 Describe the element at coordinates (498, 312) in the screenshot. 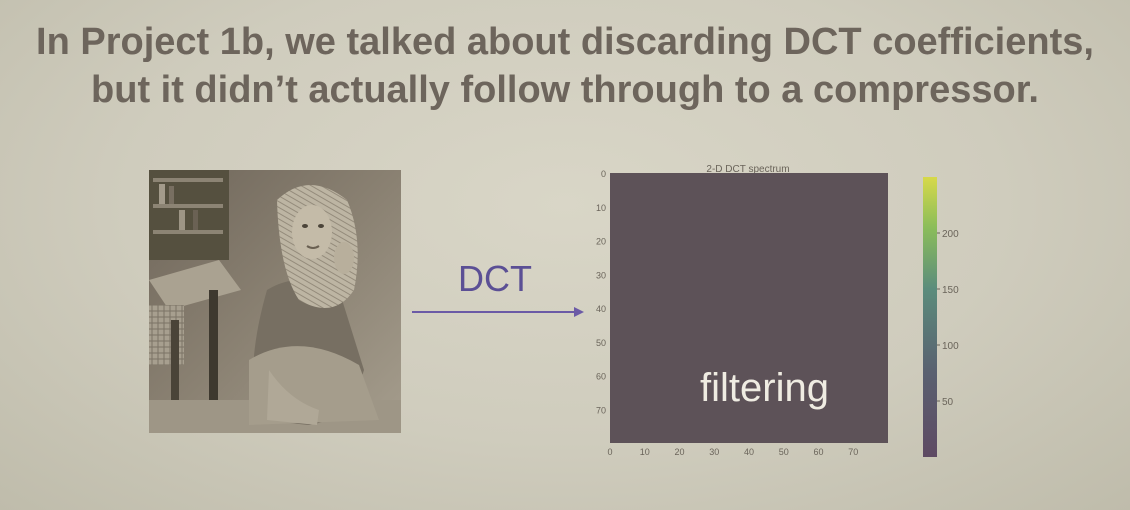

I see `dct-arrow` at that location.